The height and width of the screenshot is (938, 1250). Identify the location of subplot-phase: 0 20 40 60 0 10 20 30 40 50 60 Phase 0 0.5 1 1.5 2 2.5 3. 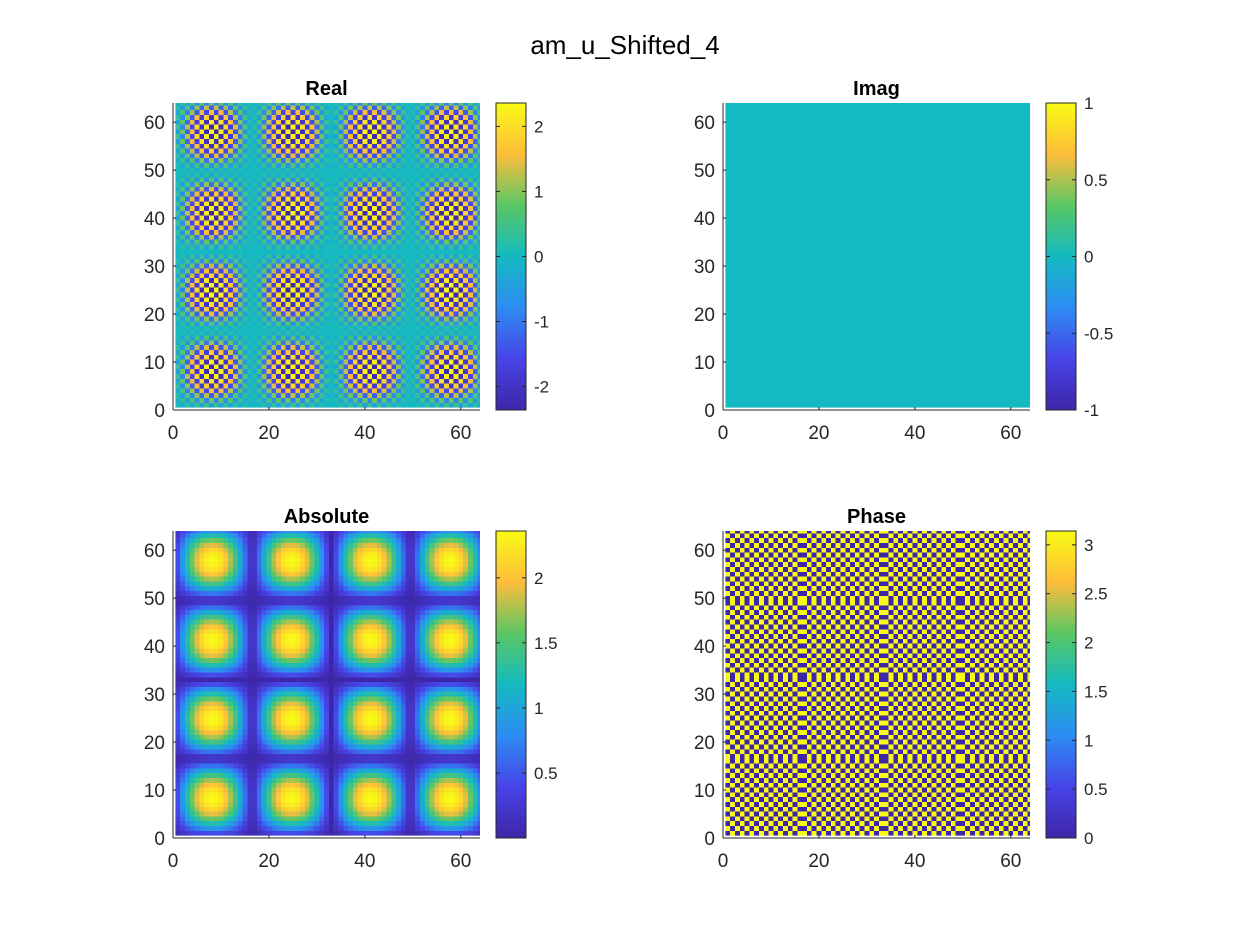
(901, 689).